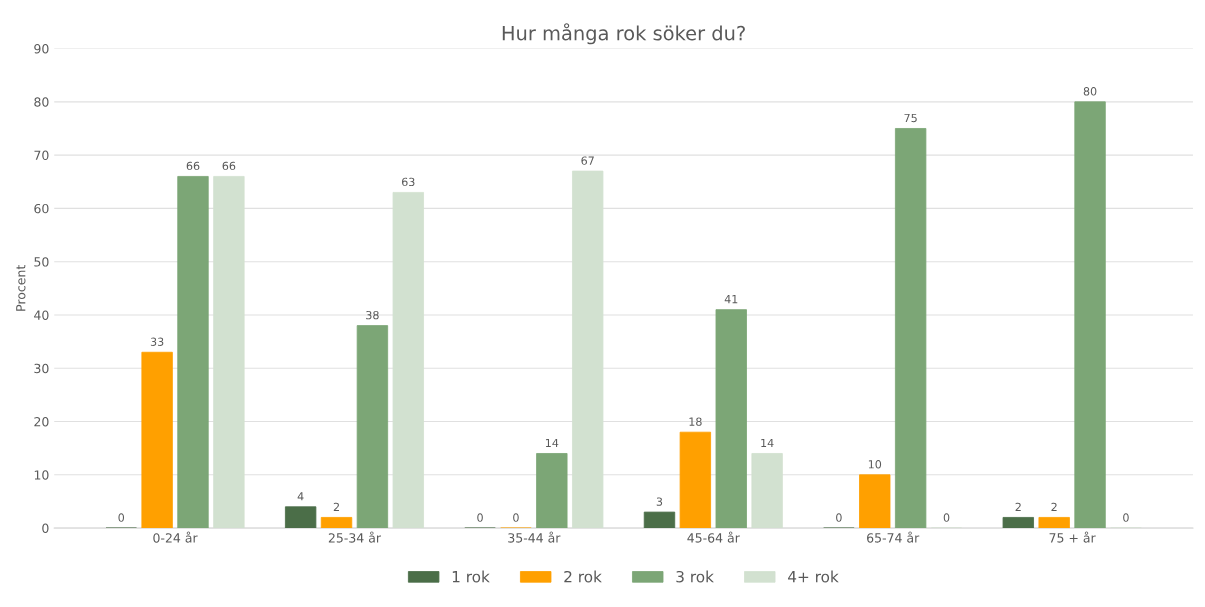 The image size is (1205, 607). What do you see at coordinates (910, 118) in the screenshot?
I see `data-label: 75` at bounding box center [910, 118].